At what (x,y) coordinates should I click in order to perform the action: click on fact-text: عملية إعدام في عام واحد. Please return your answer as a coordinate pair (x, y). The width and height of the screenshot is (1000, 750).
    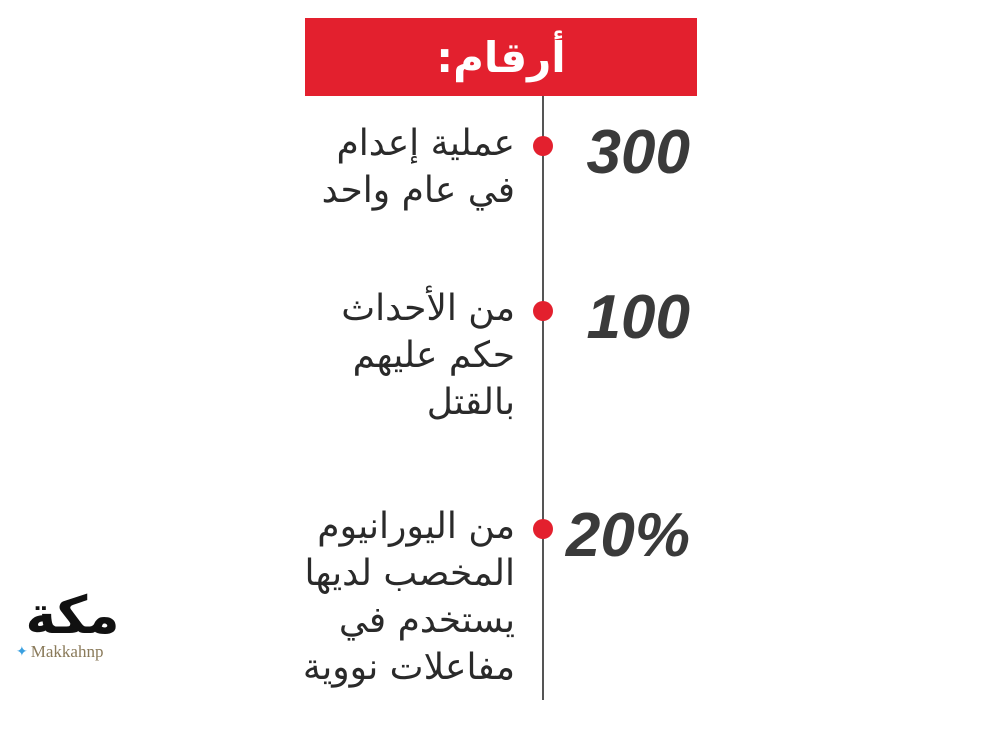
    Looking at the image, I should click on (418, 167).